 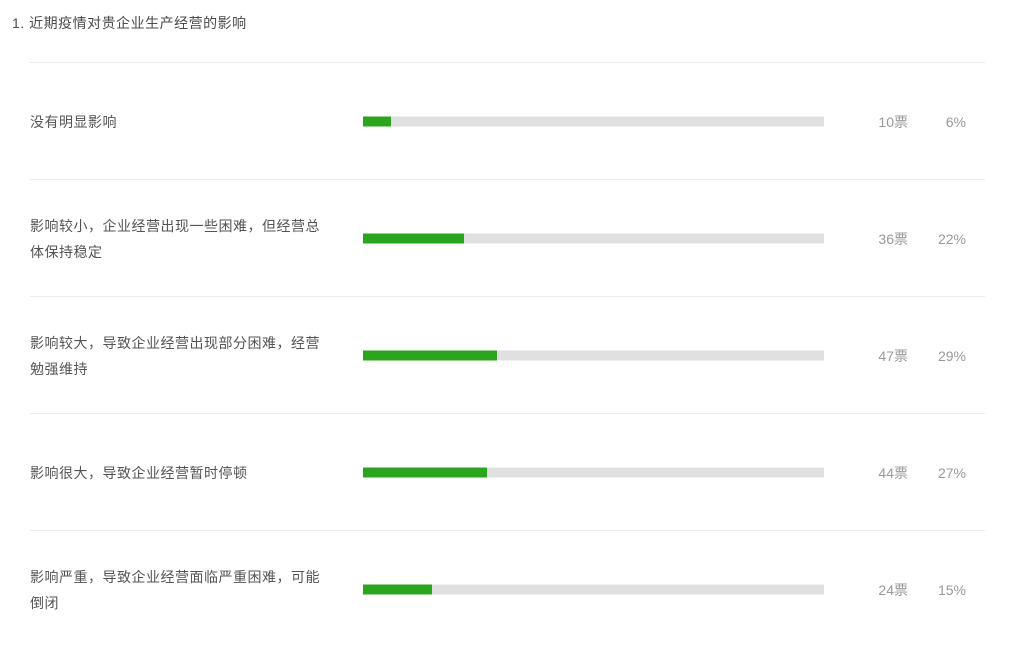 What do you see at coordinates (951, 355) in the screenshot?
I see `vote-percent: 29%` at bounding box center [951, 355].